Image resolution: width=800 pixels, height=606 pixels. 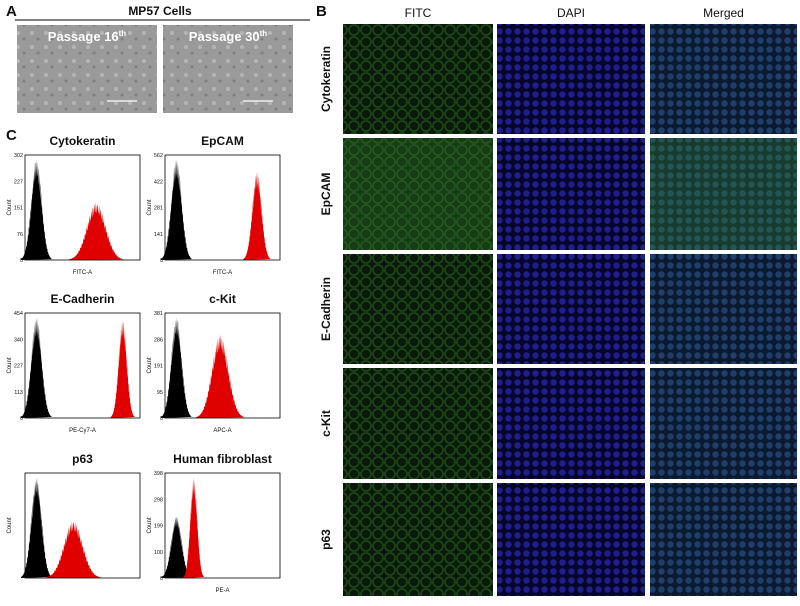 What do you see at coordinates (82, 141) in the screenshot?
I see `plot-title: Cytokeratin` at bounding box center [82, 141].